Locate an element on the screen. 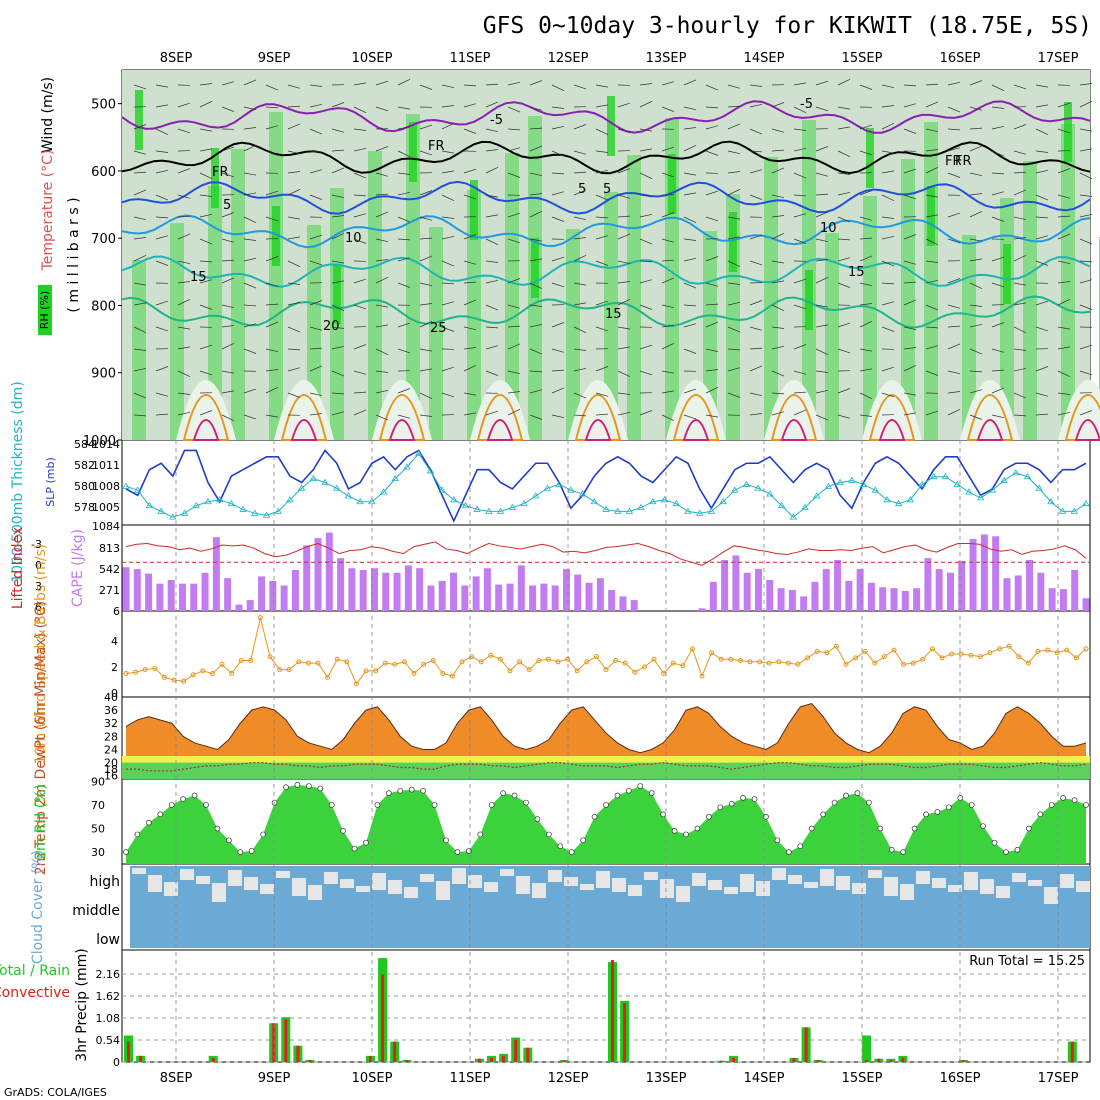 This screenshot has height=1100, width=1100. rh-plume is located at coordinates (832, 336).